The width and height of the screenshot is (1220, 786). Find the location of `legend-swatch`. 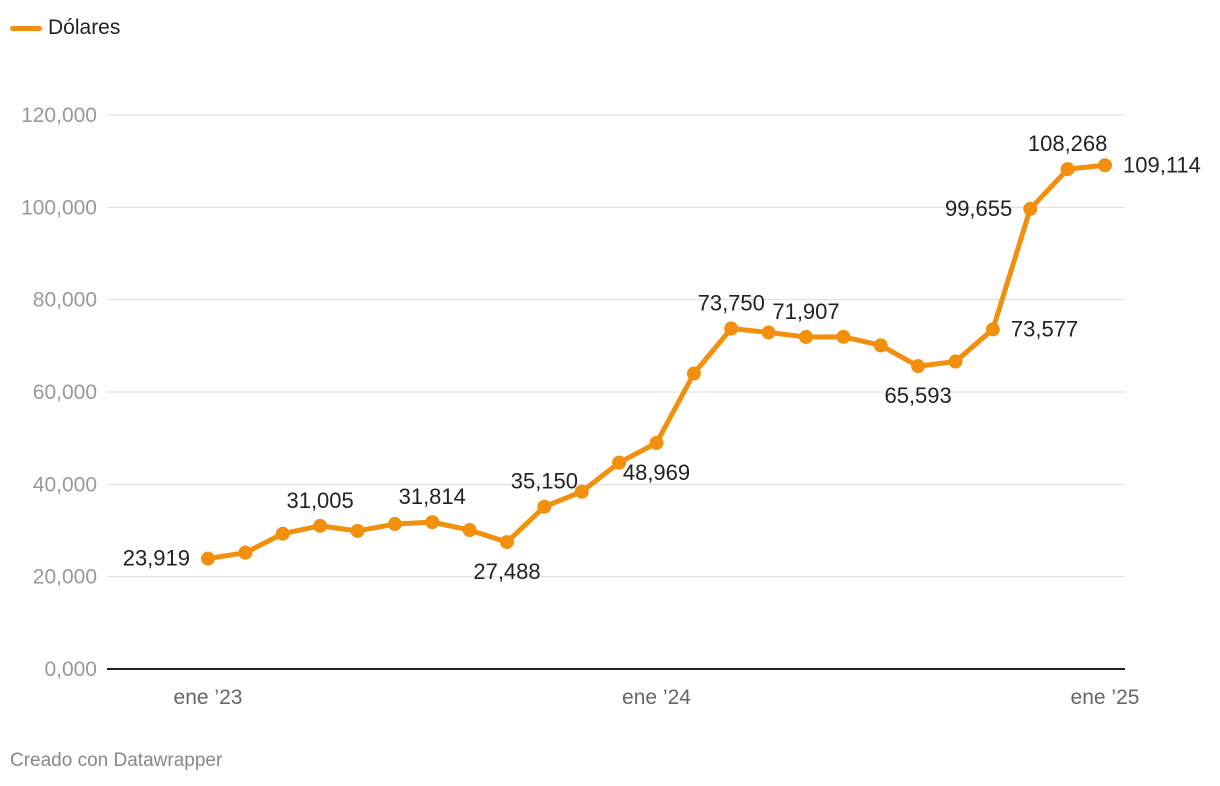

legend-swatch is located at coordinates (26, 28).